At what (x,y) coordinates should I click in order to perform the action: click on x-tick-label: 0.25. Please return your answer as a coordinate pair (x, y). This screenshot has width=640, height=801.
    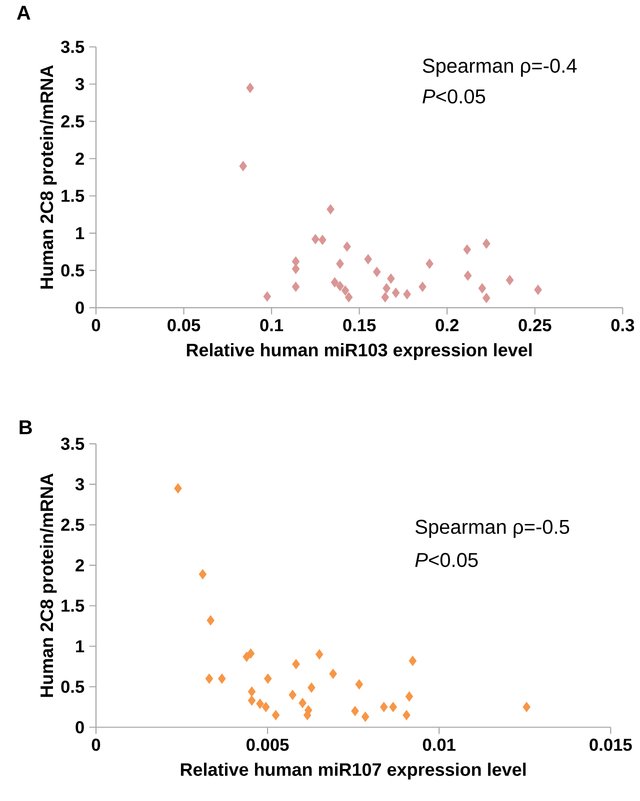
    Looking at the image, I should click on (535, 325).